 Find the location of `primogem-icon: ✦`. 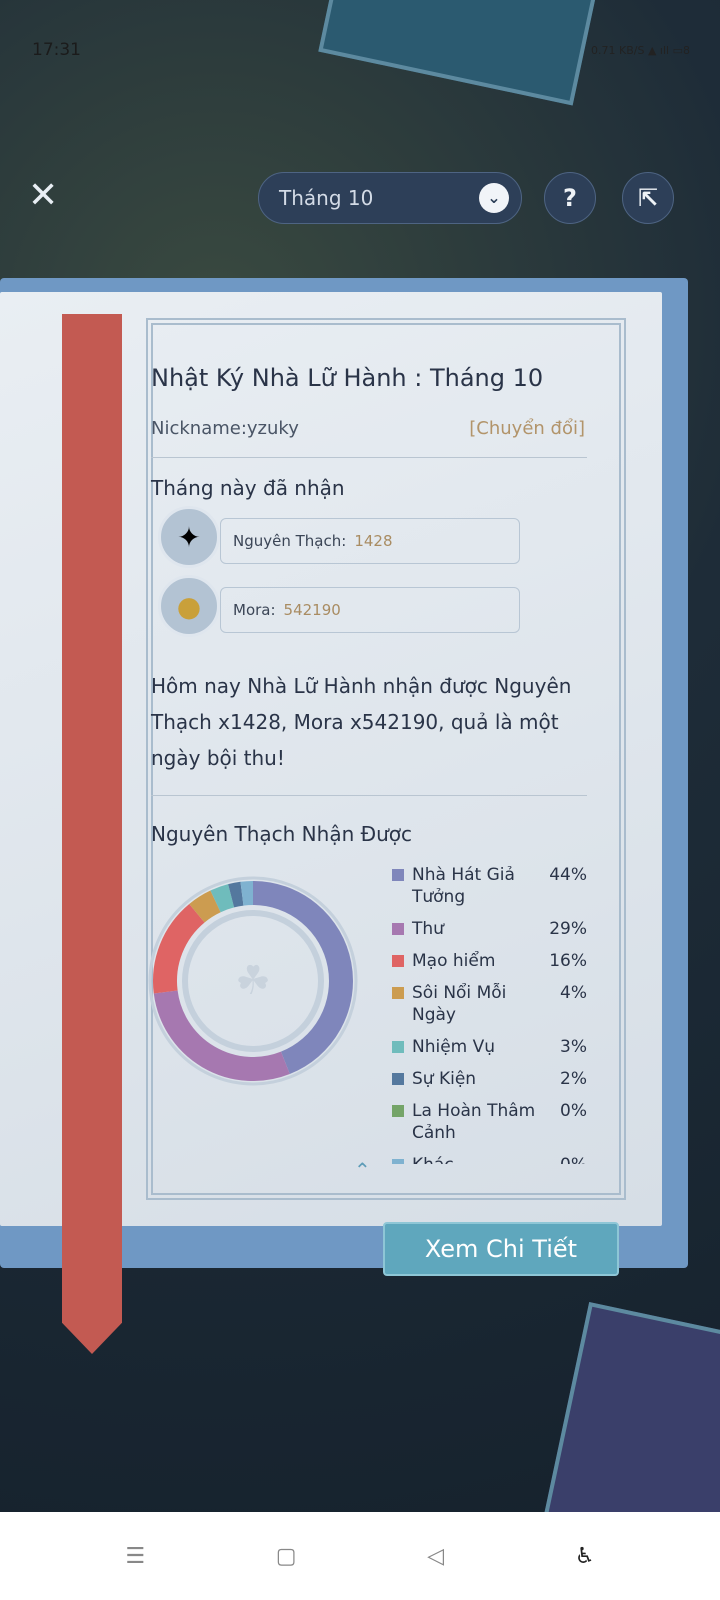

primogem-icon: ✦ is located at coordinates (189, 537).